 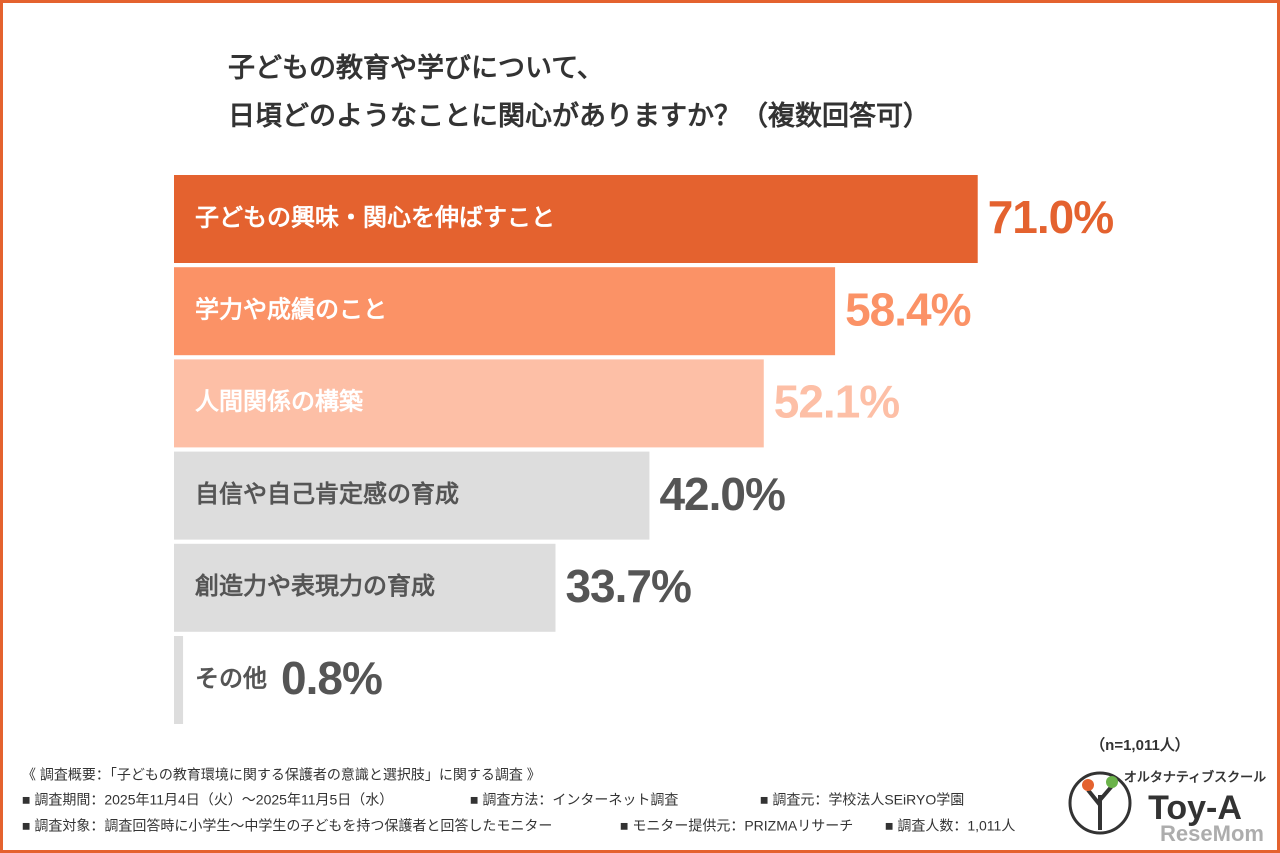 What do you see at coordinates (1195, 776) in the screenshot?
I see `logo-tagline: オルタナティブスクール` at bounding box center [1195, 776].